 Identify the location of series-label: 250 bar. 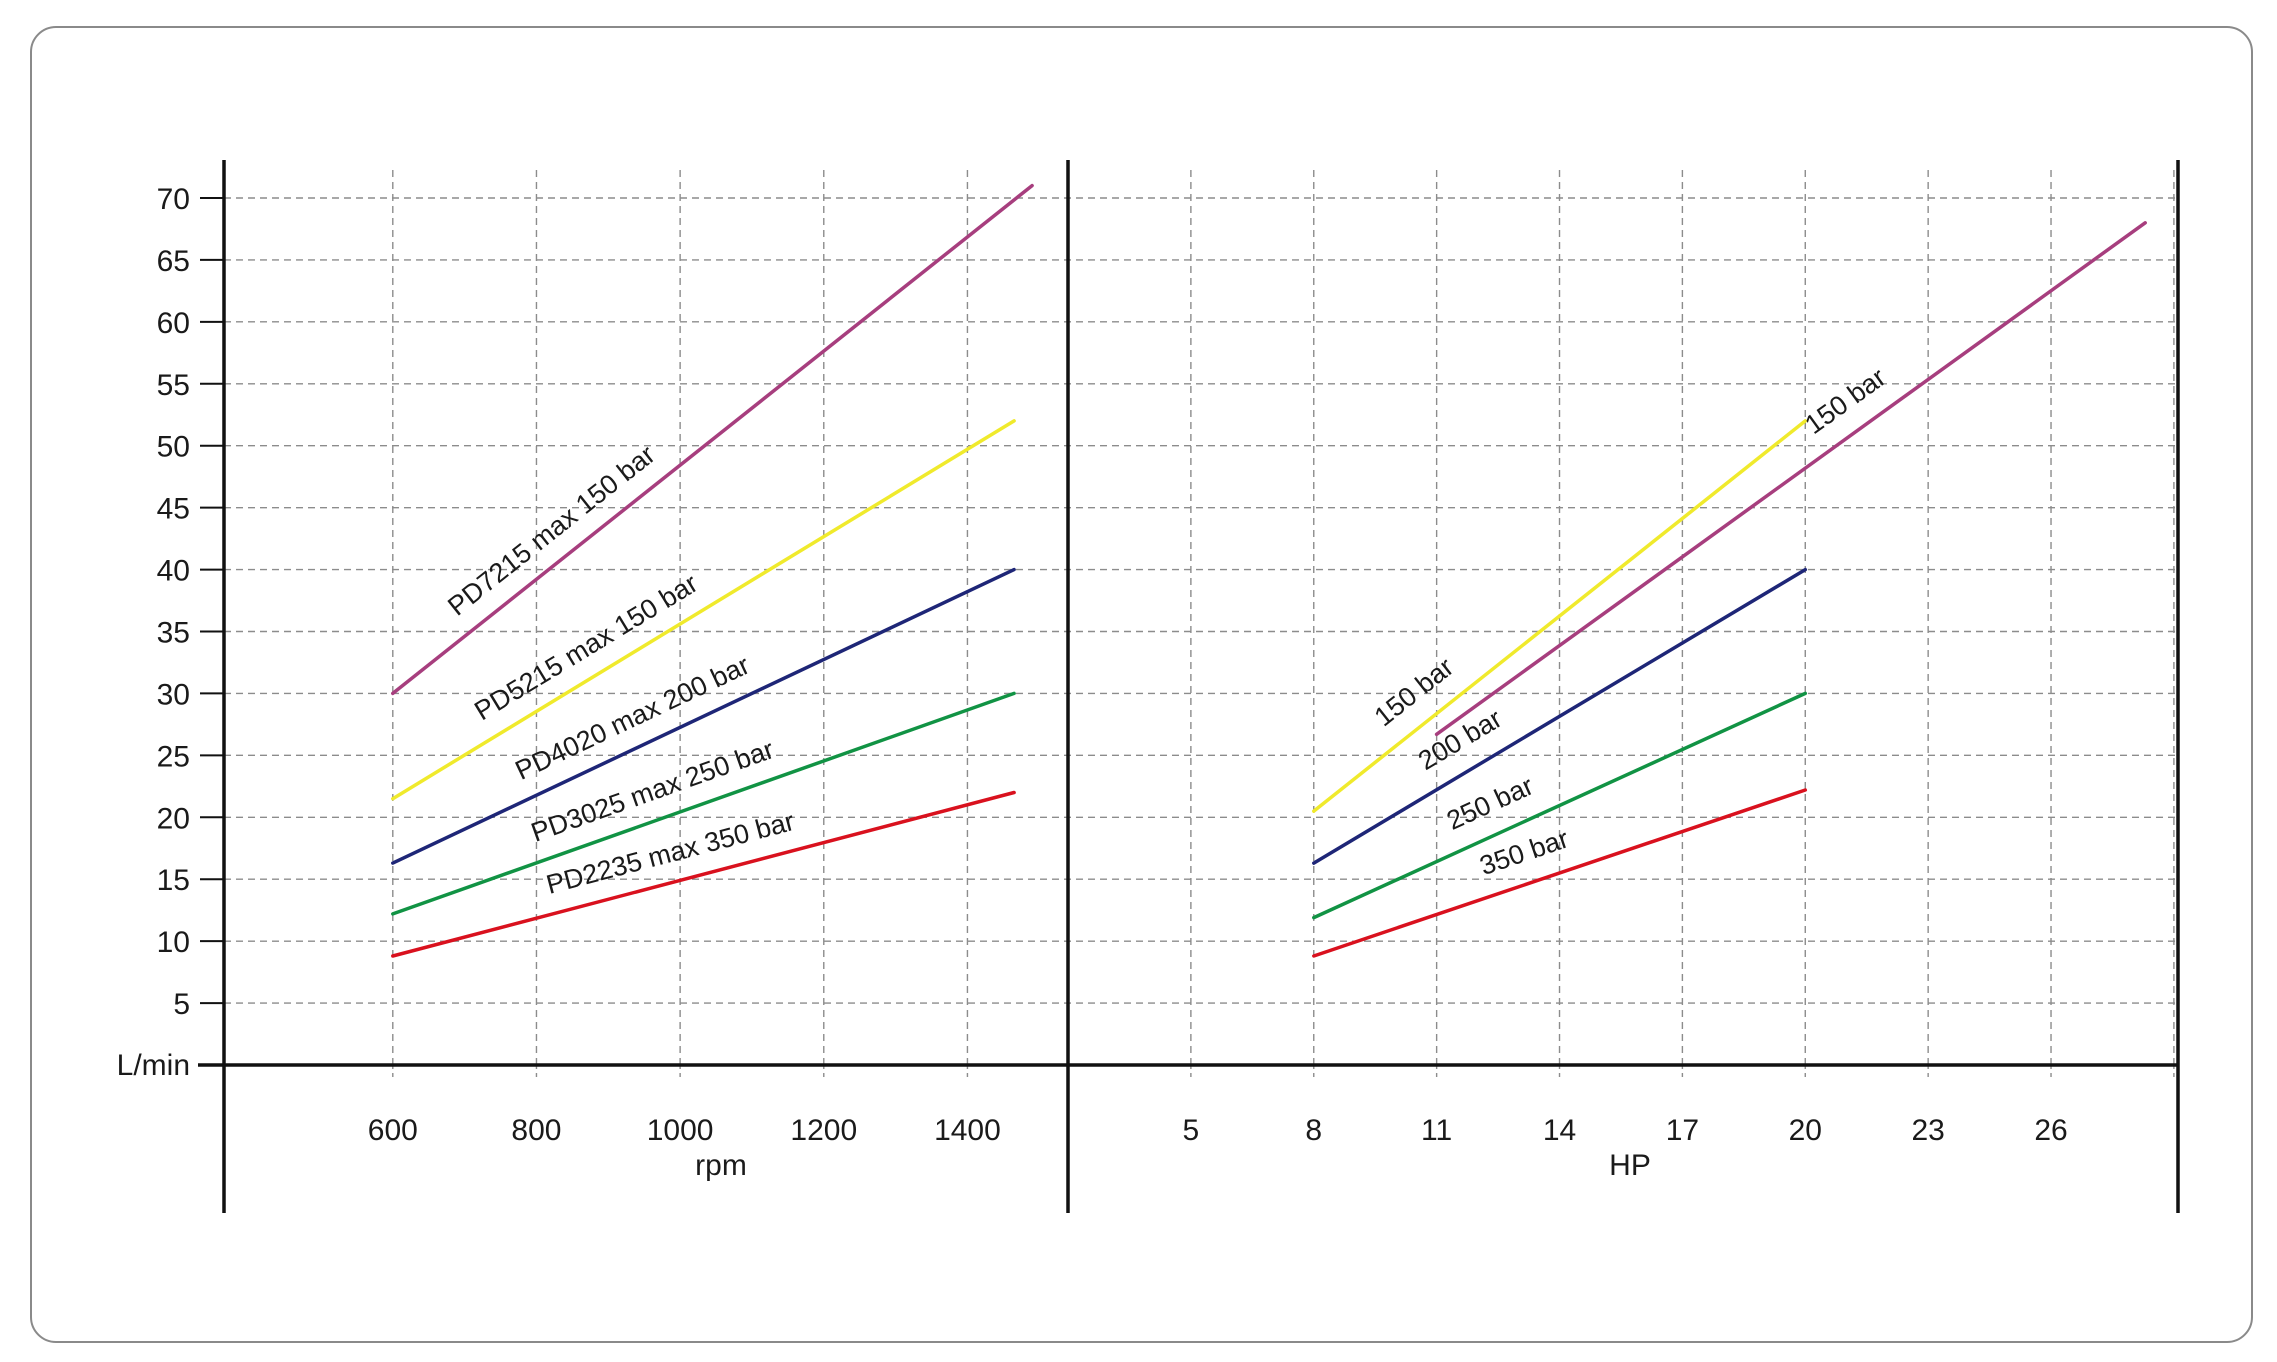
(1490, 803).